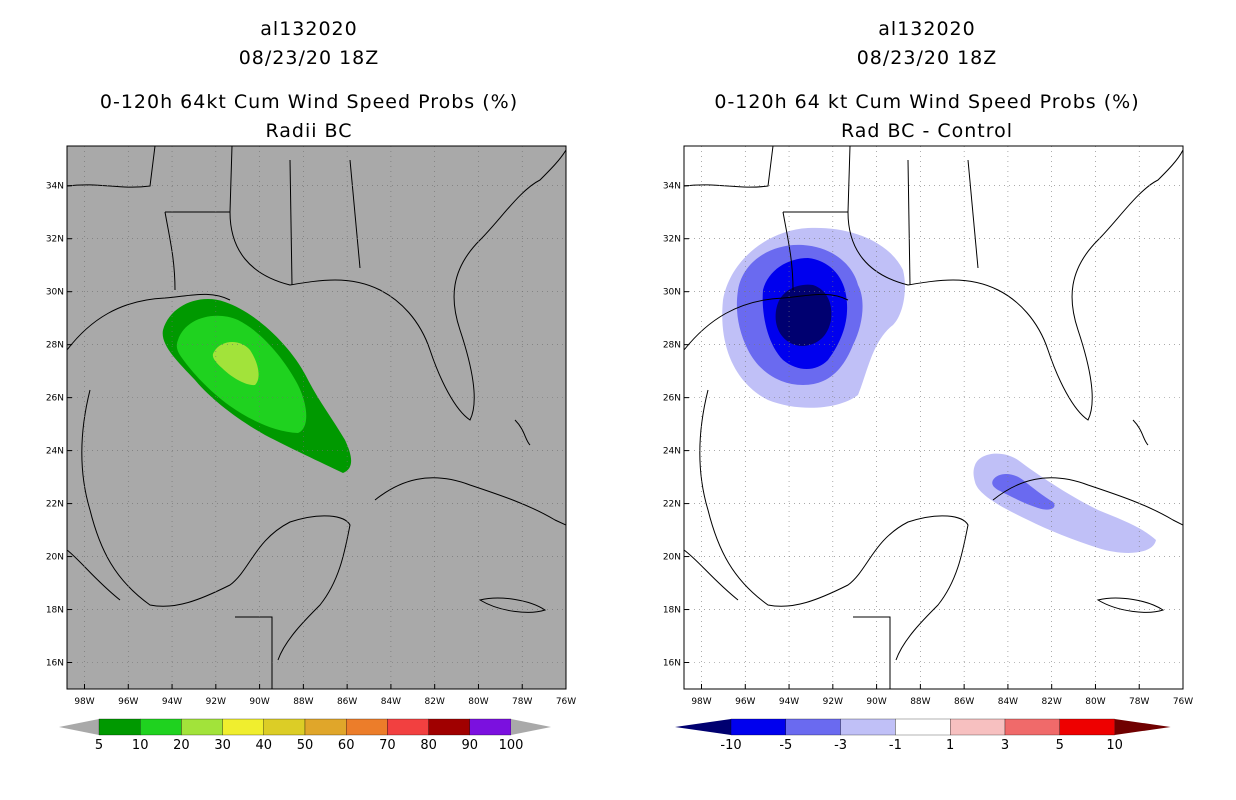 The width and height of the screenshot is (1236, 800). I want to click on lon-label: 78W, so click(1139, 702).